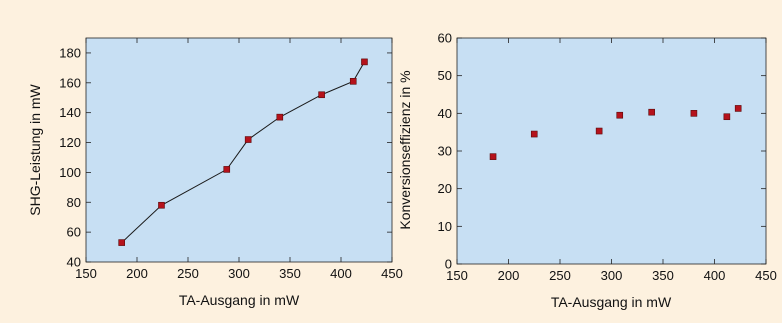 Image resolution: width=782 pixels, height=323 pixels. What do you see at coordinates (74, 202) in the screenshot?
I see `y-tick-label: 80` at bounding box center [74, 202].